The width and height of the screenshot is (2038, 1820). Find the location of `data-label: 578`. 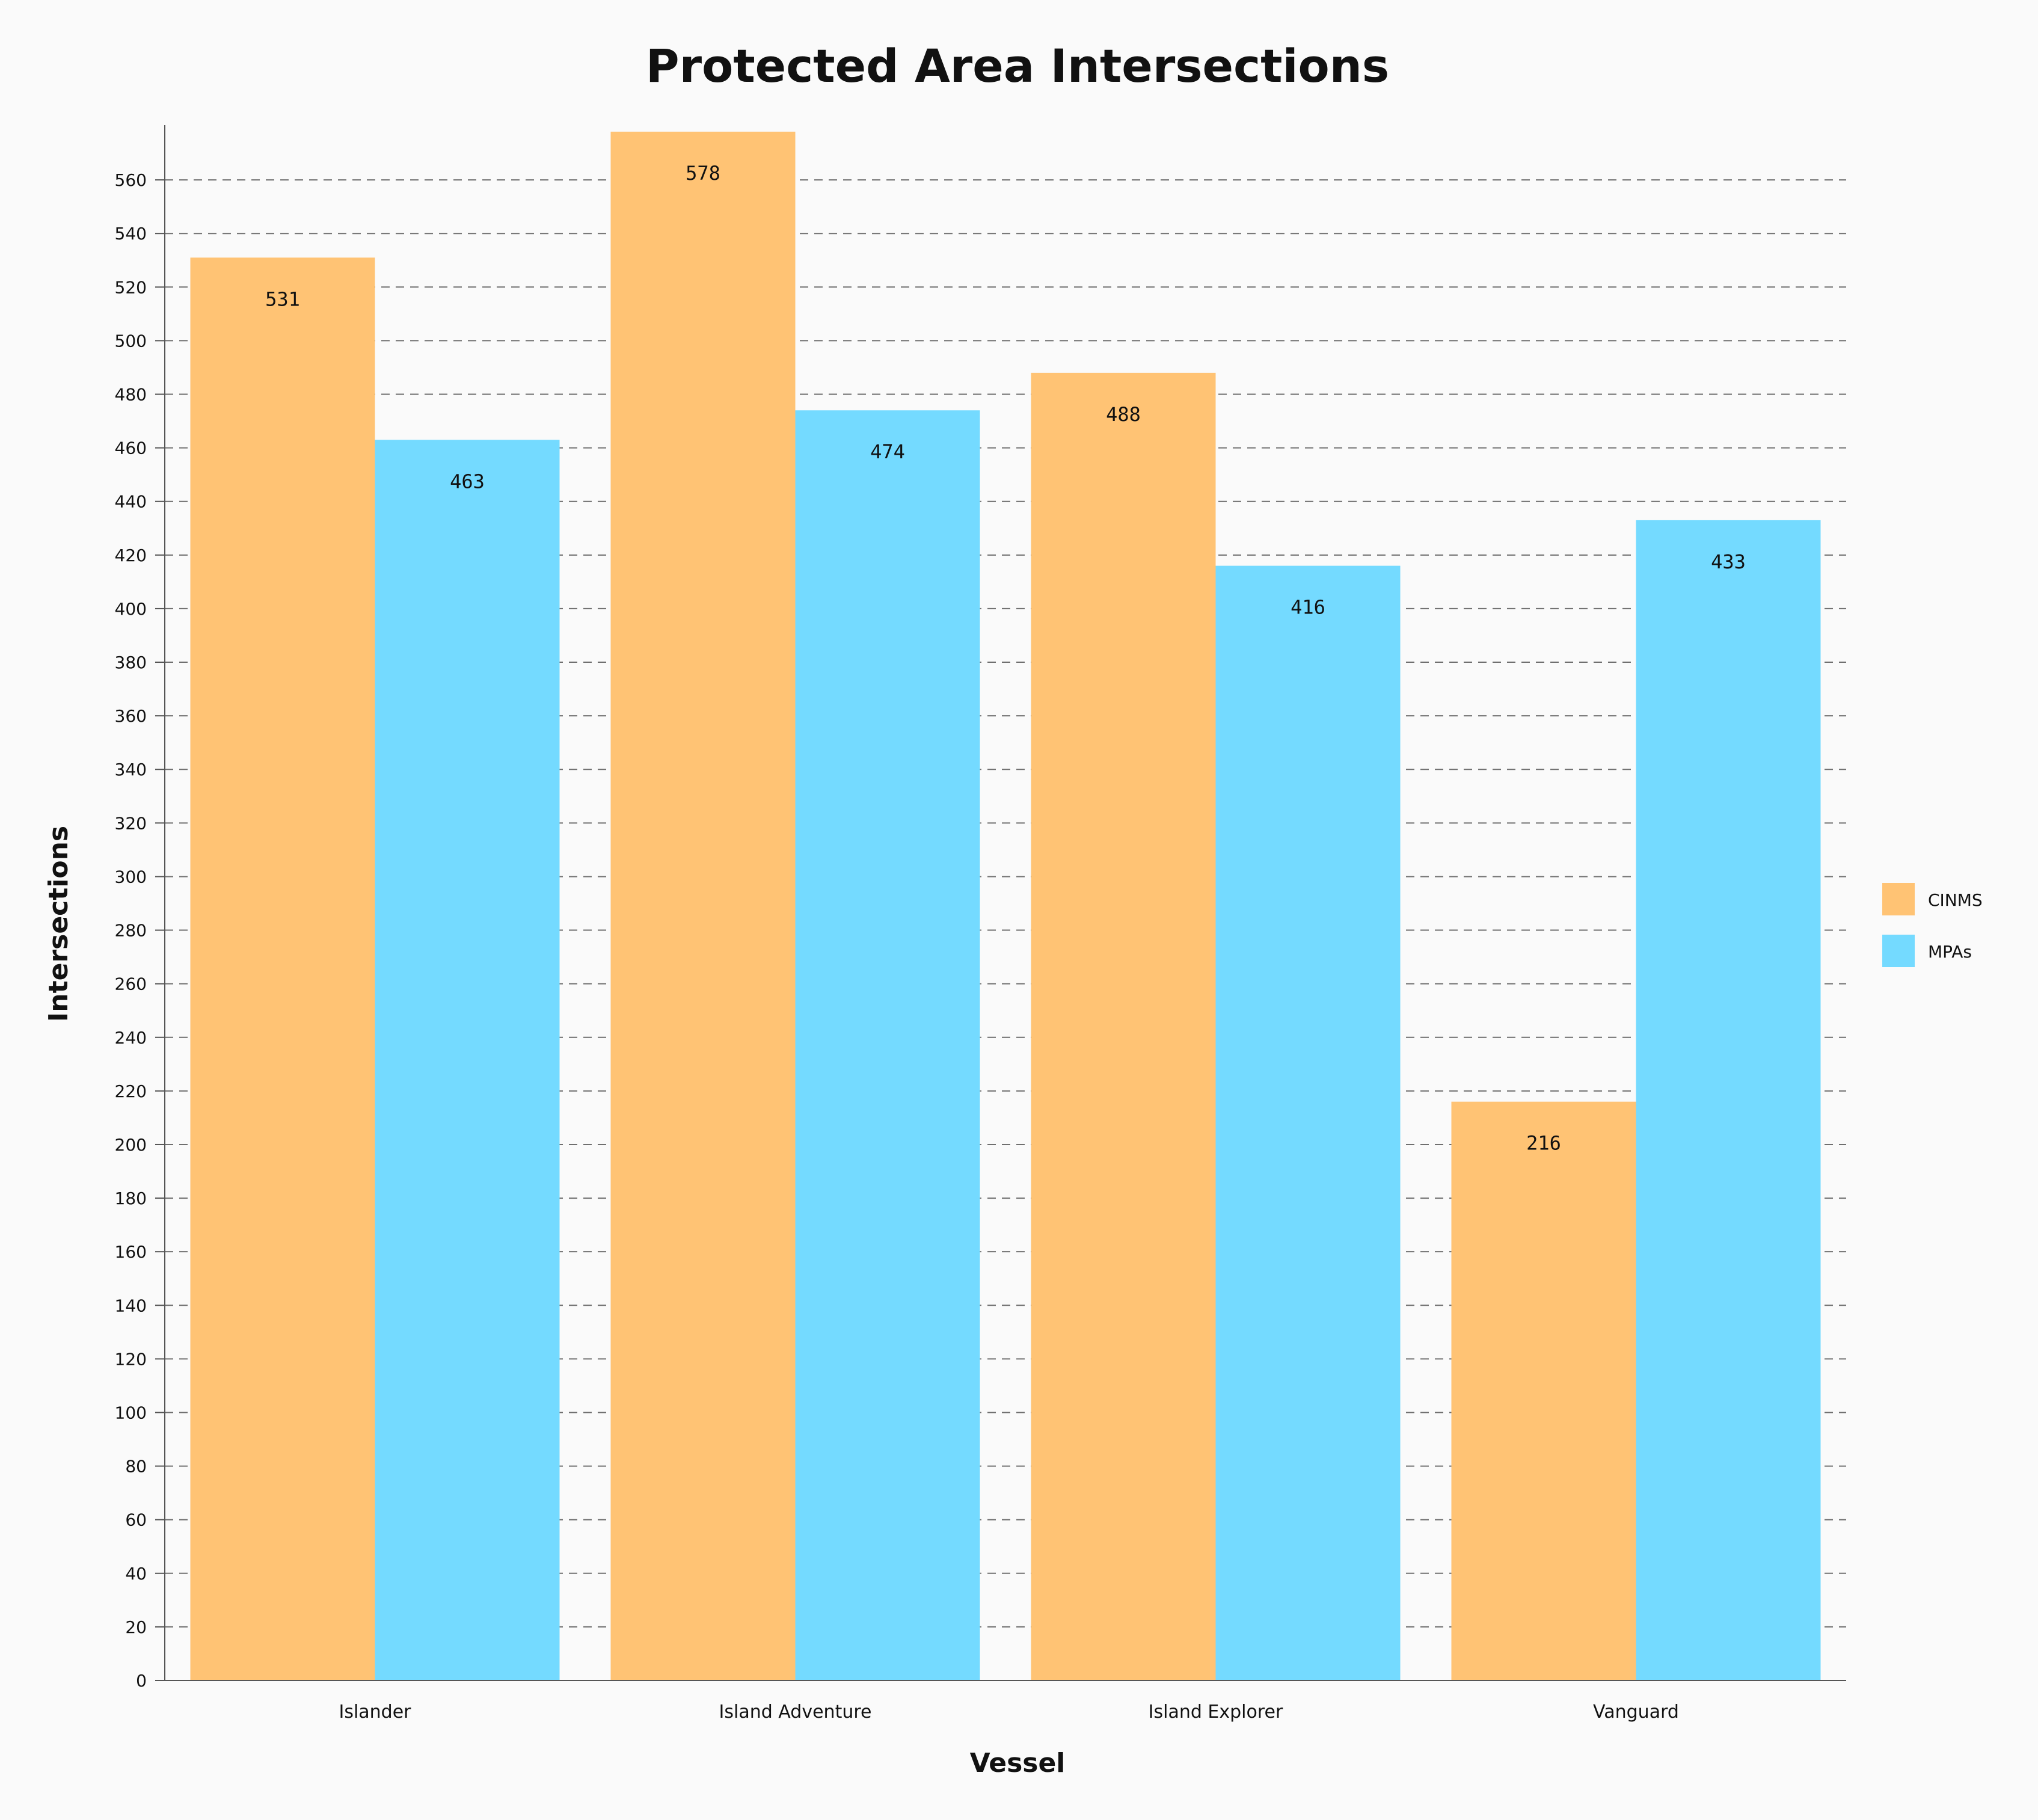

data-label: 578 is located at coordinates (703, 173).